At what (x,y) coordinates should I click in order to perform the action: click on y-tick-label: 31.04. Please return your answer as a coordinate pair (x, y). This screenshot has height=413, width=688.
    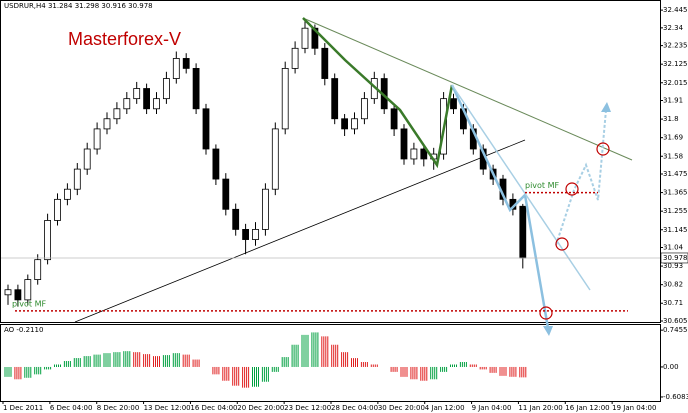
    Looking at the image, I should click on (673, 247).